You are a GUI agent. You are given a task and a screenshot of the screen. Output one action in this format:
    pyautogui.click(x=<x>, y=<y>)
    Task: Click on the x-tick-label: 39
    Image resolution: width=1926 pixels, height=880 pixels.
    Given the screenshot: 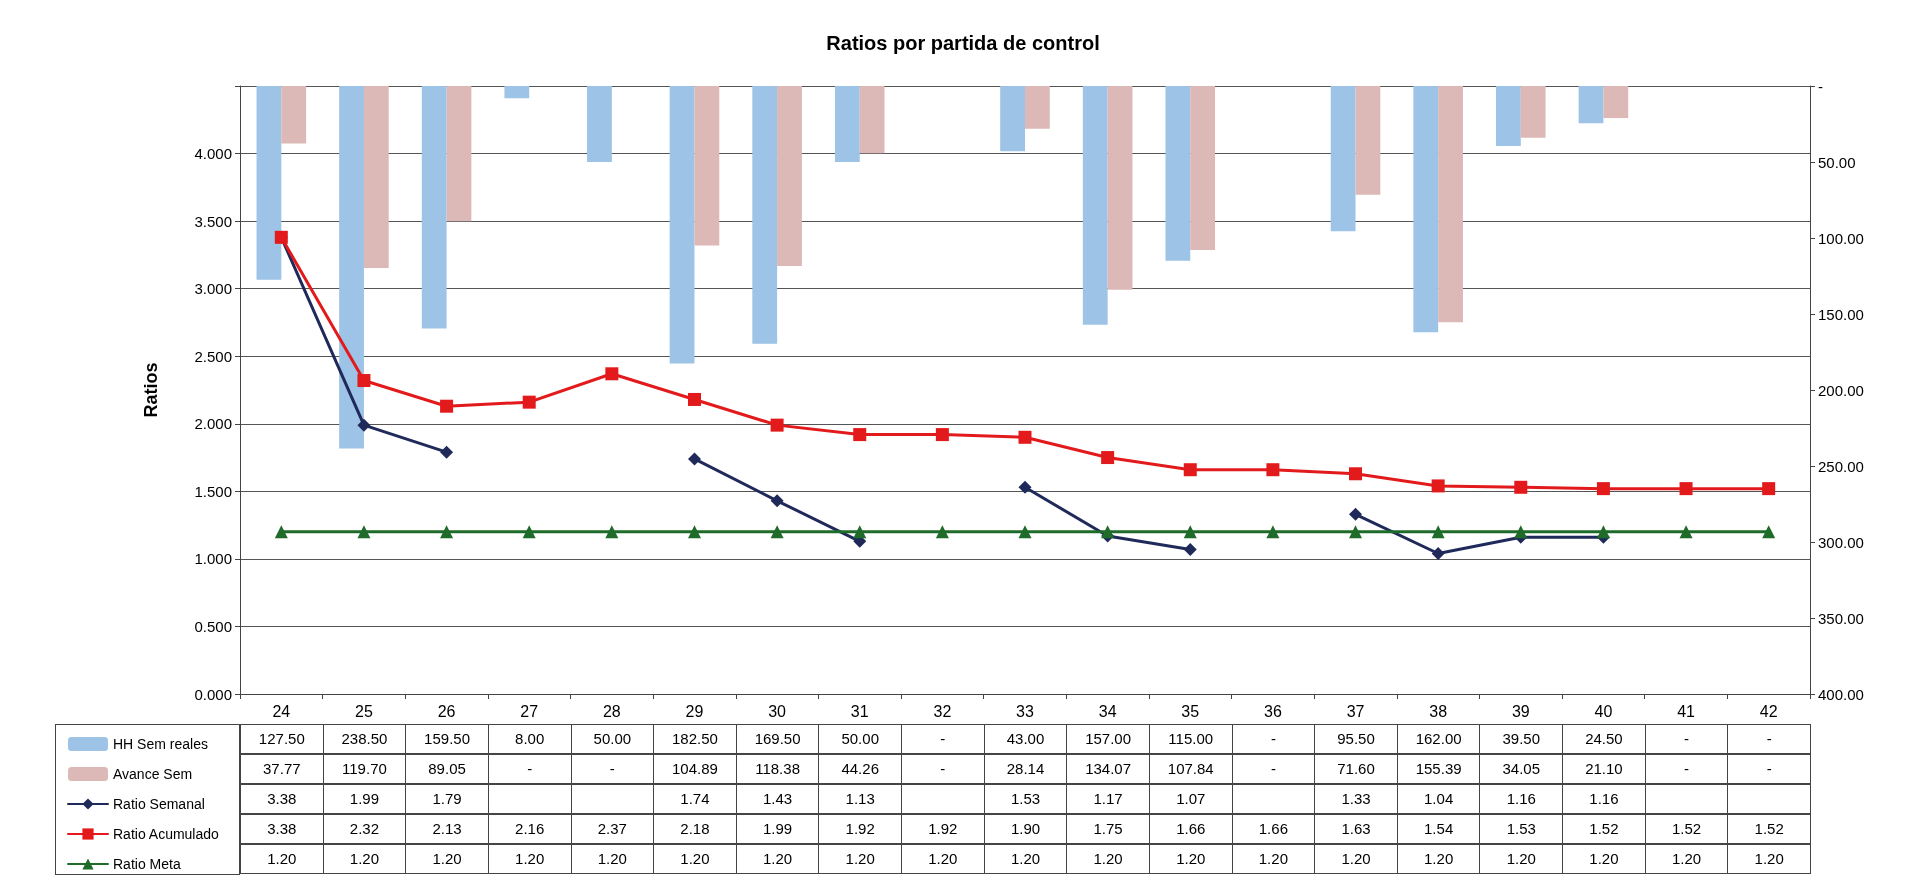 What is the action you would take?
    pyautogui.click(x=1520, y=711)
    